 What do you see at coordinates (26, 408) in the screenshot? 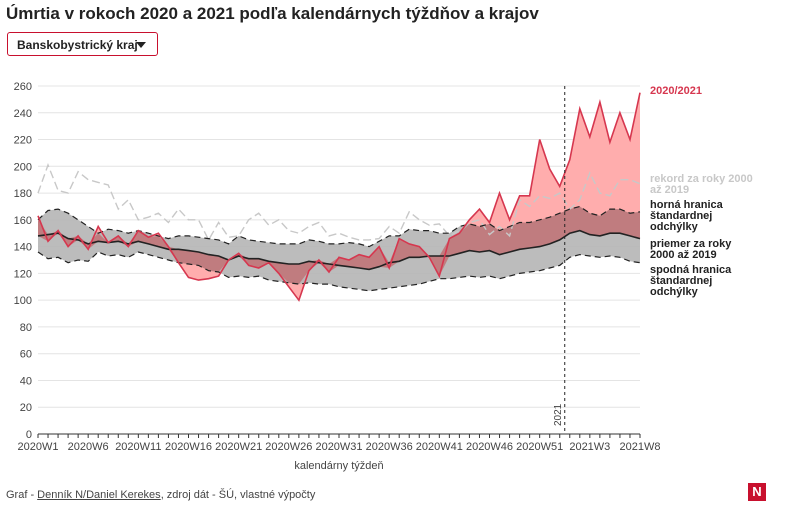
I see `y-tick-label: 20` at bounding box center [26, 408].